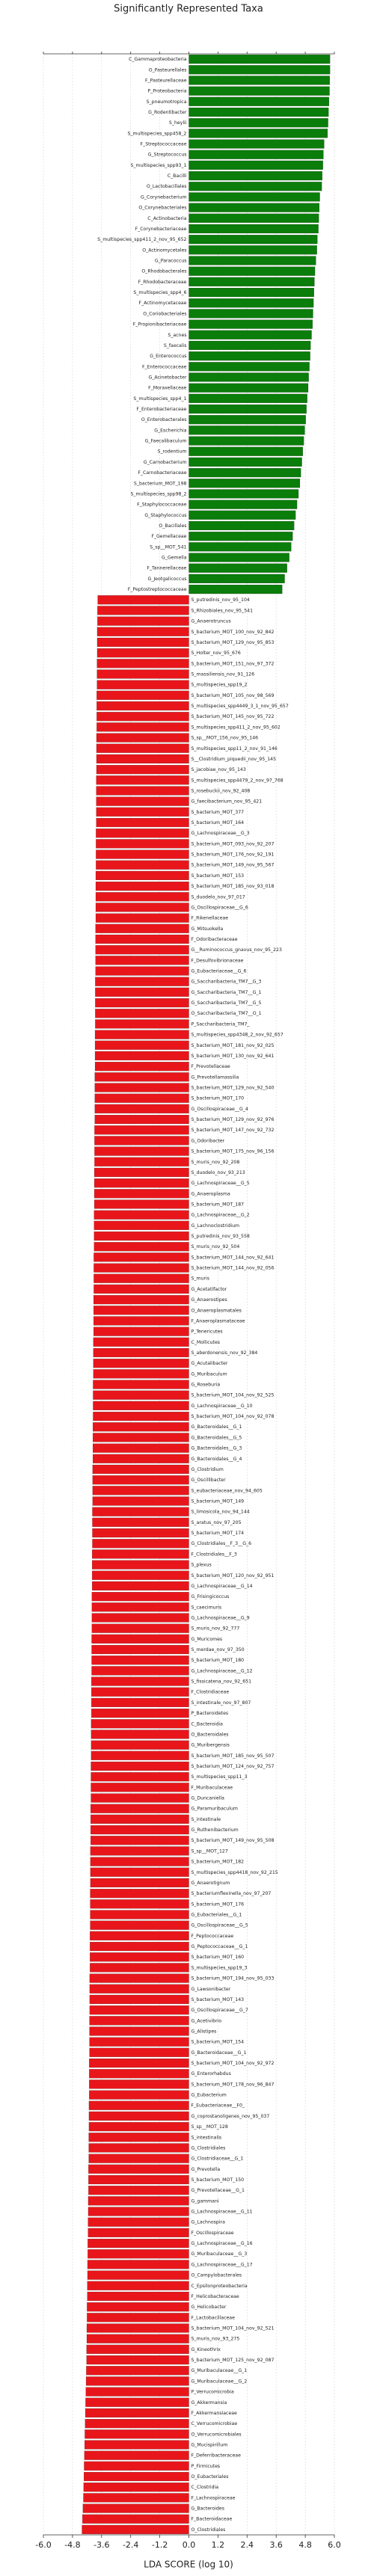 This screenshot has width=377, height=2576. I want to click on category-label: S_bacterium_MOT_130_nov_92_641, so click(233, 1056).